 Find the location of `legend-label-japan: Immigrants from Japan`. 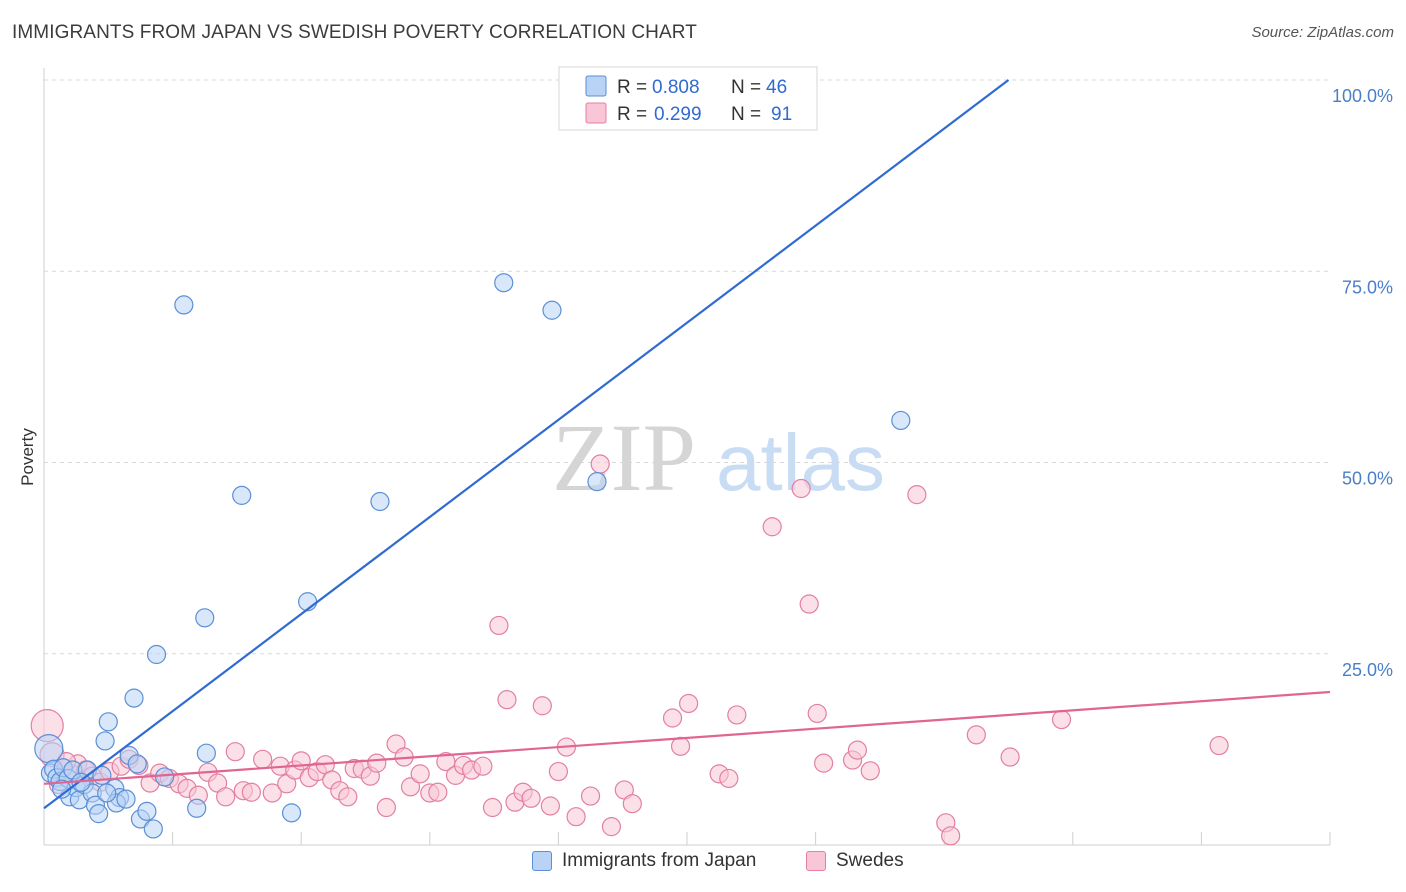

legend-label-japan: Immigrants from Japan is located at coordinates (659, 860).